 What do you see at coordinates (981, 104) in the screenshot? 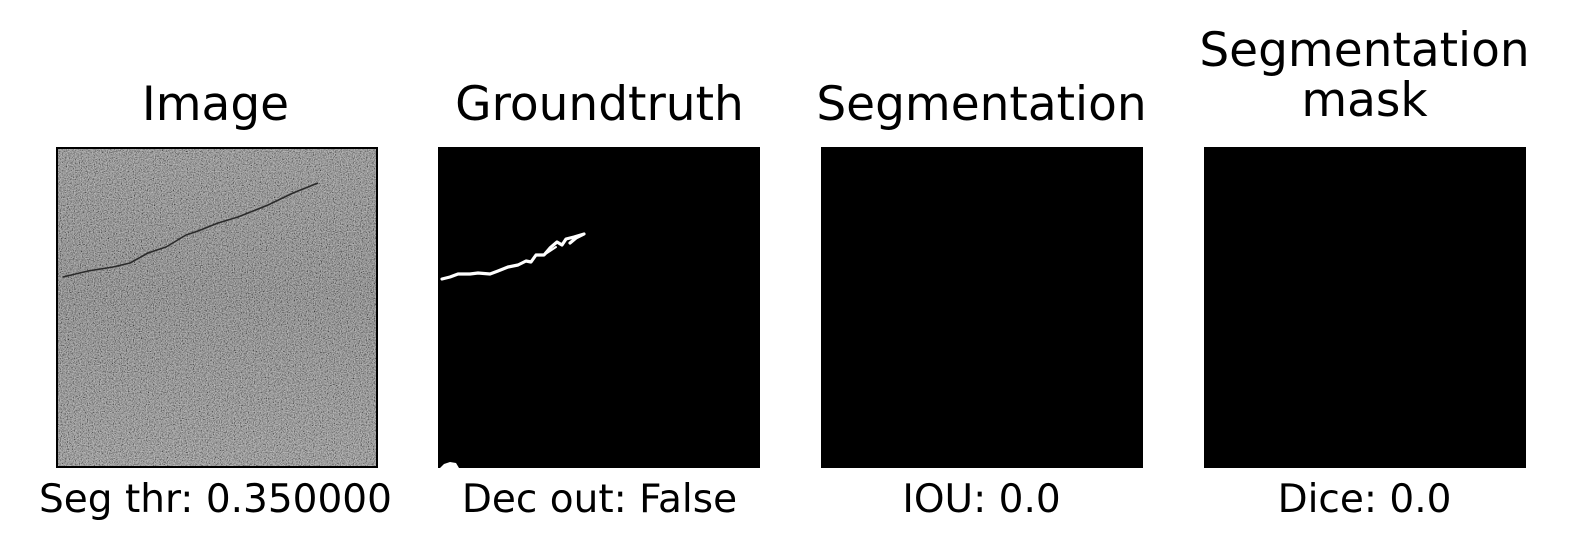
I see `segmentation-title: Segmentation` at bounding box center [981, 104].